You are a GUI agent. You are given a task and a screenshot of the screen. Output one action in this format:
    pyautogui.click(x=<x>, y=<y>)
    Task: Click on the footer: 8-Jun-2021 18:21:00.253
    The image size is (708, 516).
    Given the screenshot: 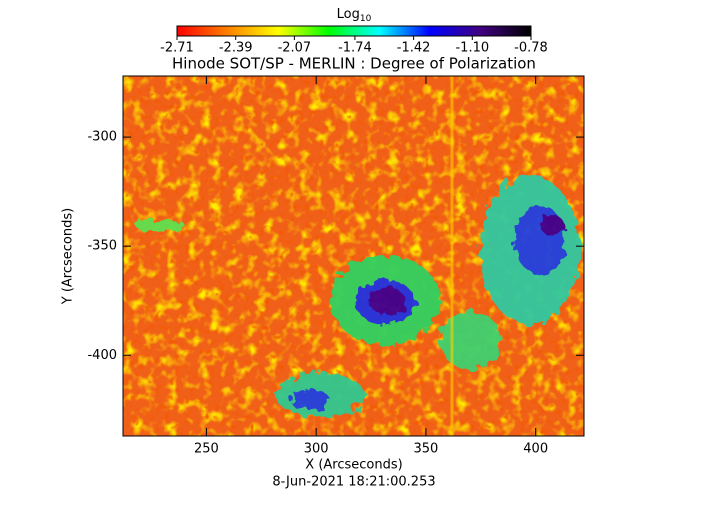 What is the action you would take?
    pyautogui.click(x=353, y=482)
    